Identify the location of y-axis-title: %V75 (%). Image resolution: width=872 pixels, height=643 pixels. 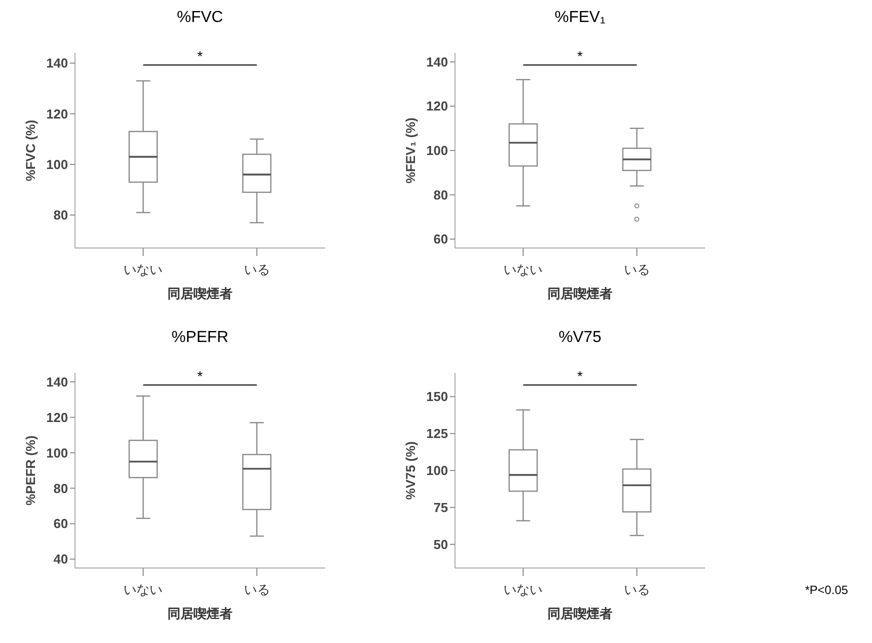
(410, 470).